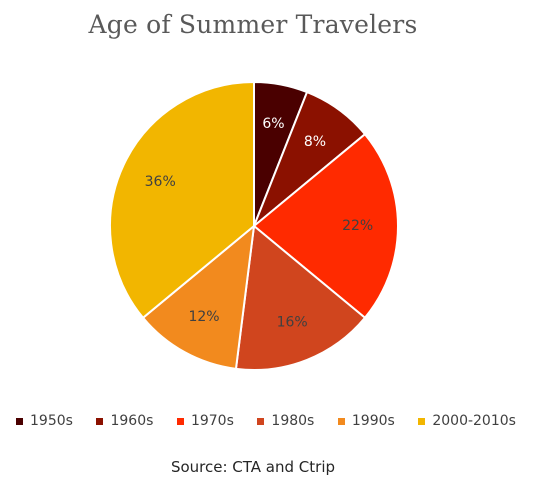 The height and width of the screenshot is (484, 534). I want to click on legend-item-2000-2010s: 2000-2010s, so click(467, 421).